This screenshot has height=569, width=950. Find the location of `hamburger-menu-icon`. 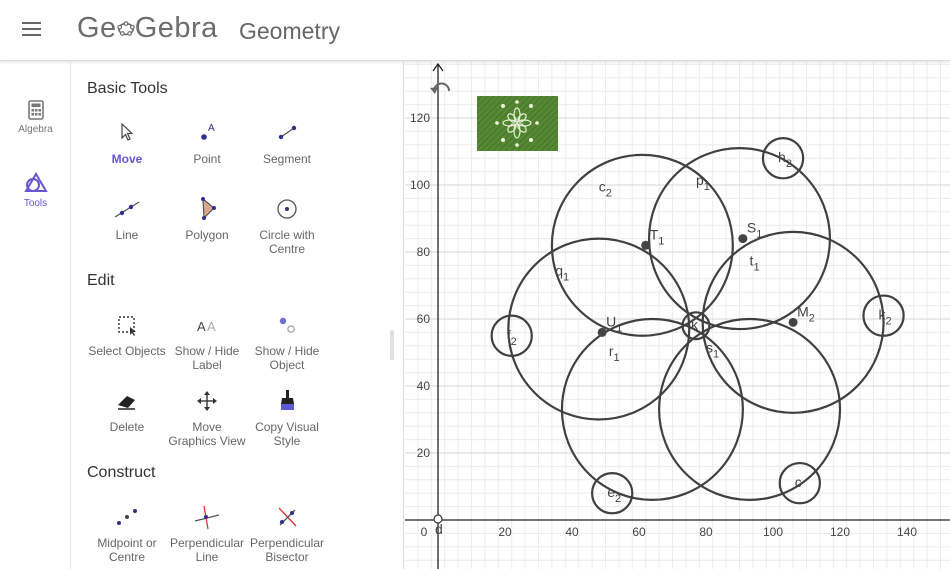

hamburger-menu-icon is located at coordinates (35, 30).